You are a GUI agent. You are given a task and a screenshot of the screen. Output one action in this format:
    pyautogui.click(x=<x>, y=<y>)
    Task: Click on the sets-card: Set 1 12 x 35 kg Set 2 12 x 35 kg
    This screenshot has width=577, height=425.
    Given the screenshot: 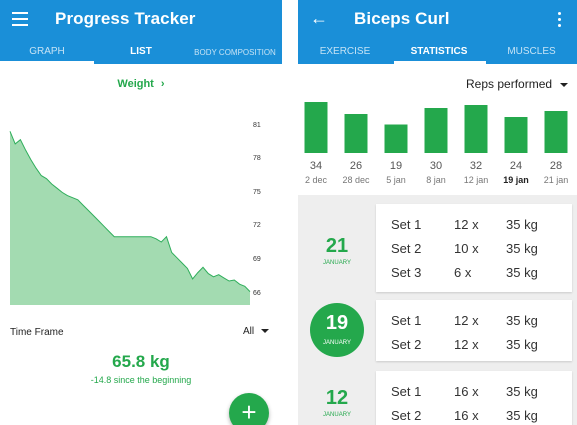 What is the action you would take?
    pyautogui.click(x=474, y=330)
    